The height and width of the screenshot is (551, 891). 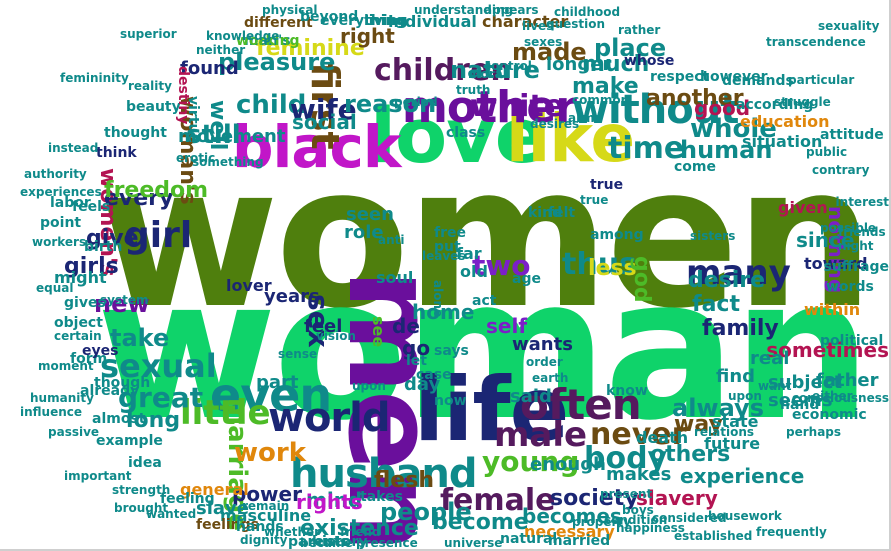 What do you see at coordinates (639, 30) in the screenshot?
I see `word-rather: rather` at bounding box center [639, 30].